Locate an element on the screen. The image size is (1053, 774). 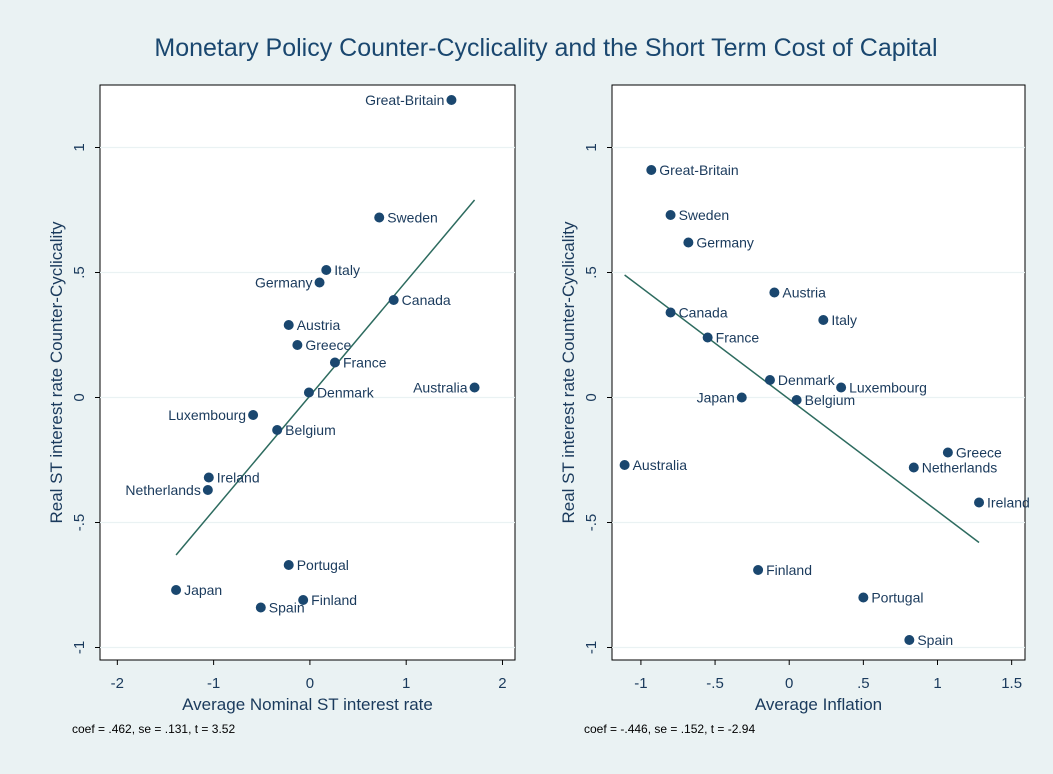
x-axis-label: Average Inflation is located at coordinates (818, 704).